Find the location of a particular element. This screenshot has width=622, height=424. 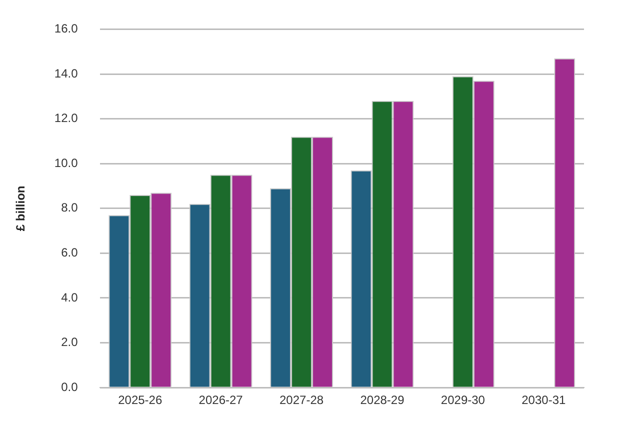

x-tick-label: 2027-28 is located at coordinates (302, 400).